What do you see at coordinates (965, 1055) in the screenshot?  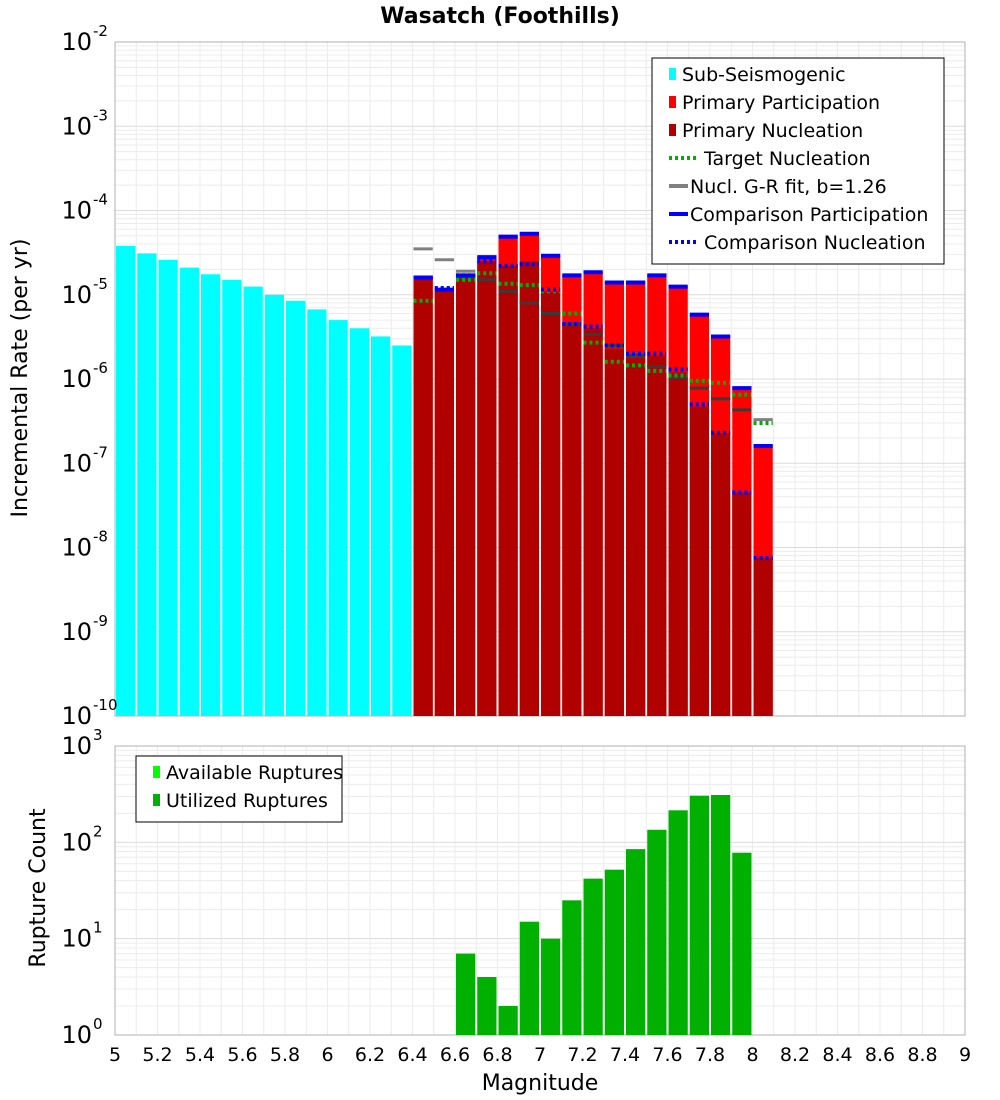 I see `x-tick-label: 9` at bounding box center [965, 1055].